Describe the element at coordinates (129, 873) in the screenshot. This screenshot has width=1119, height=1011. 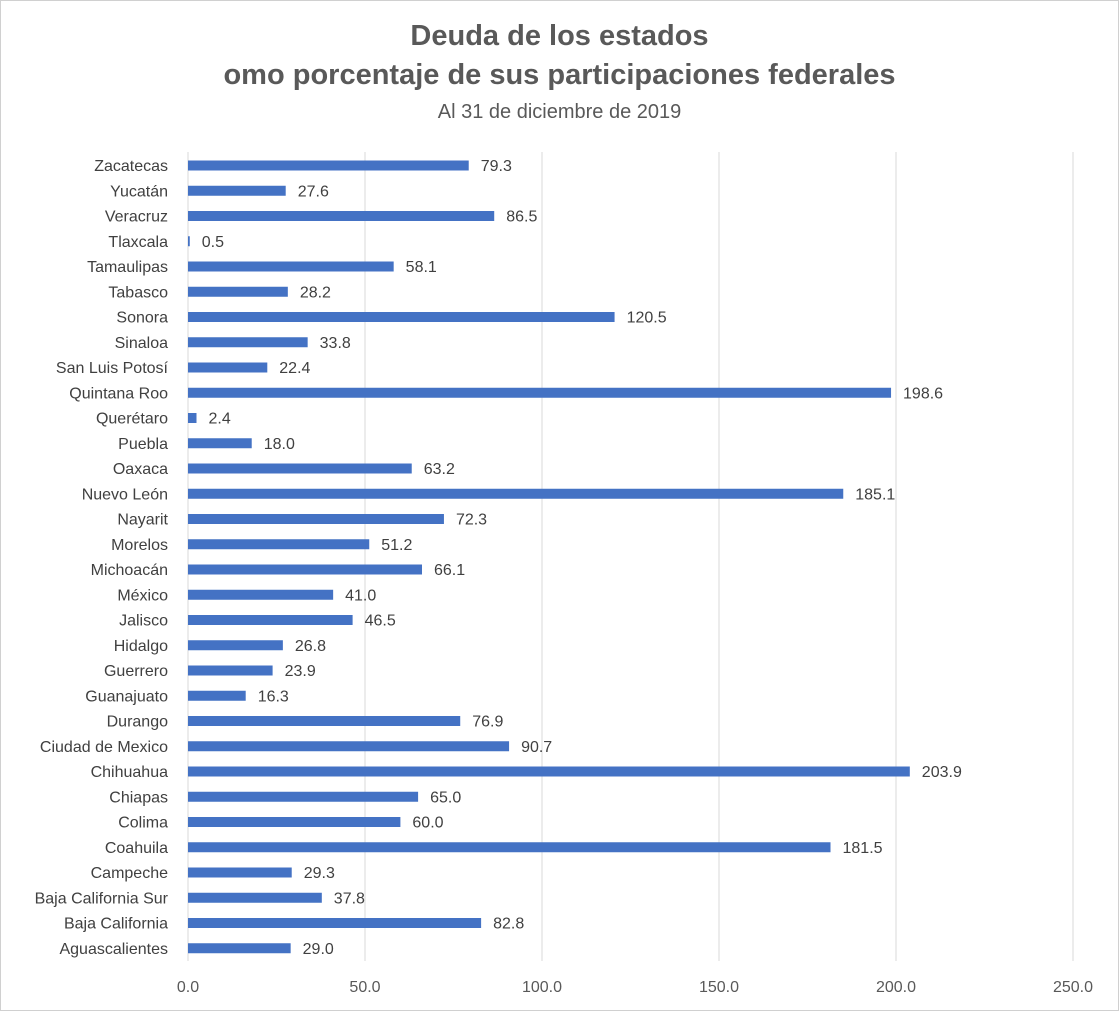
I see `category-label: Campeche` at that location.